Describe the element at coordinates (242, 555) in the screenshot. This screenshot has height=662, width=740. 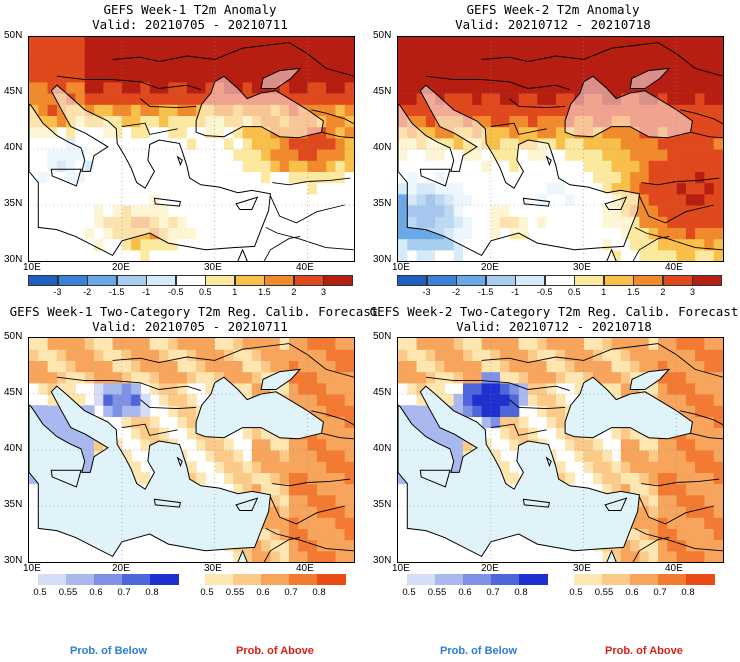
I see `red-sea` at that location.